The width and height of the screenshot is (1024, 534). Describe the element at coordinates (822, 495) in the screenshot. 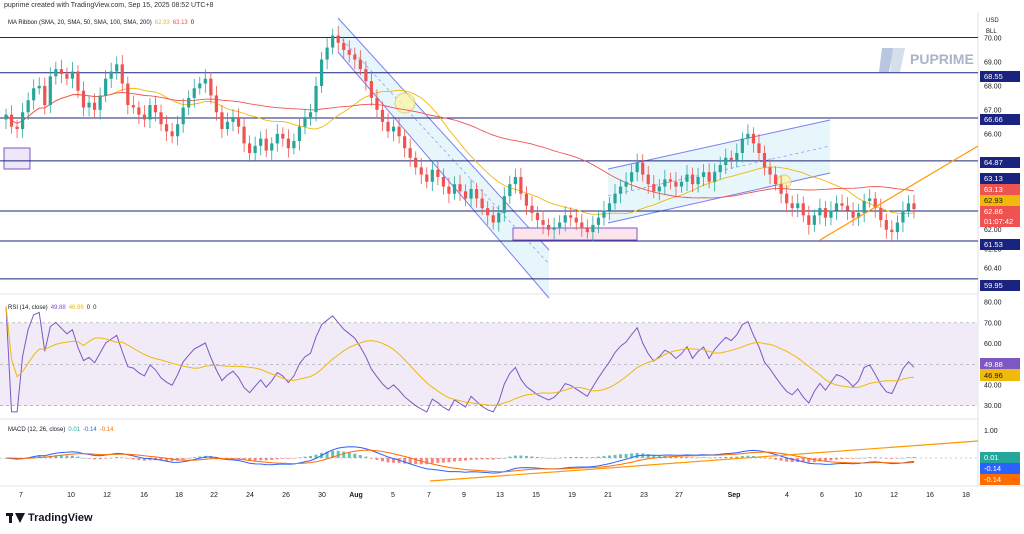

I see `time-tick: 6` at that location.